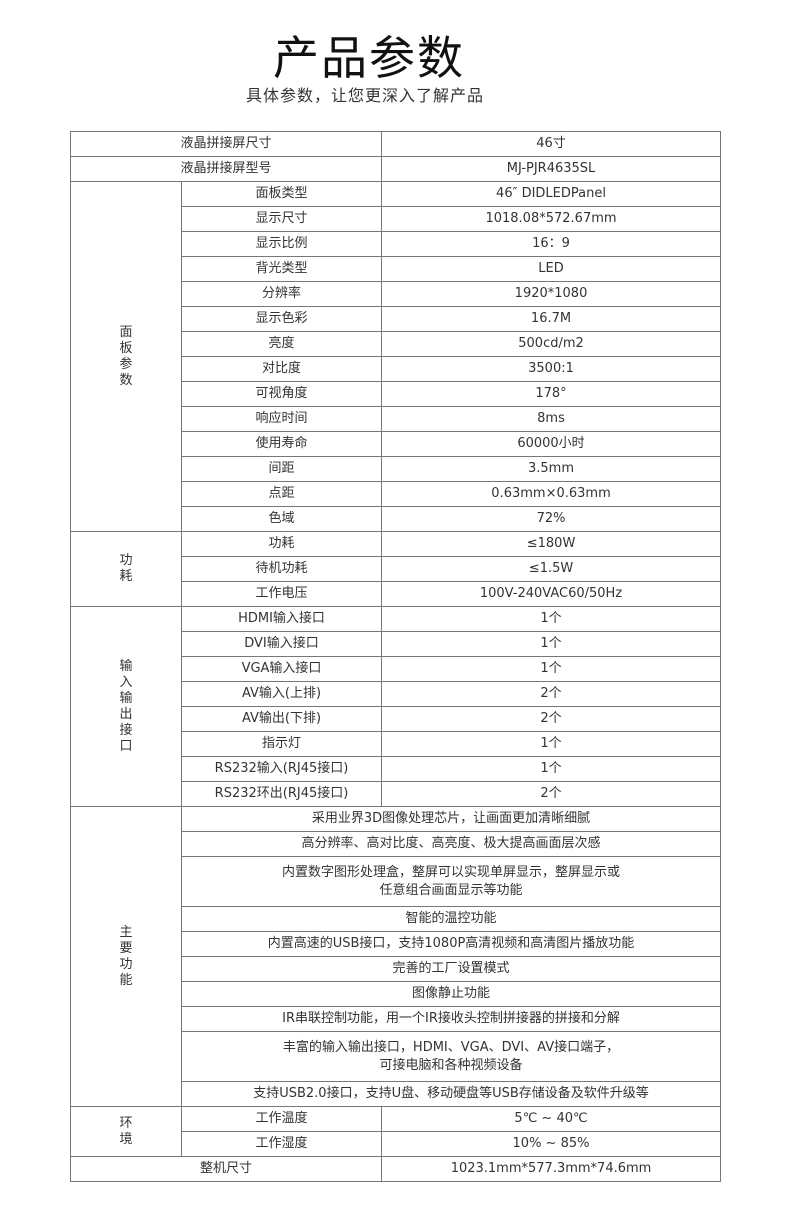 Image resolution: width=790 pixels, height=1212 pixels. I want to click on spec-value: 46寸, so click(551, 144).